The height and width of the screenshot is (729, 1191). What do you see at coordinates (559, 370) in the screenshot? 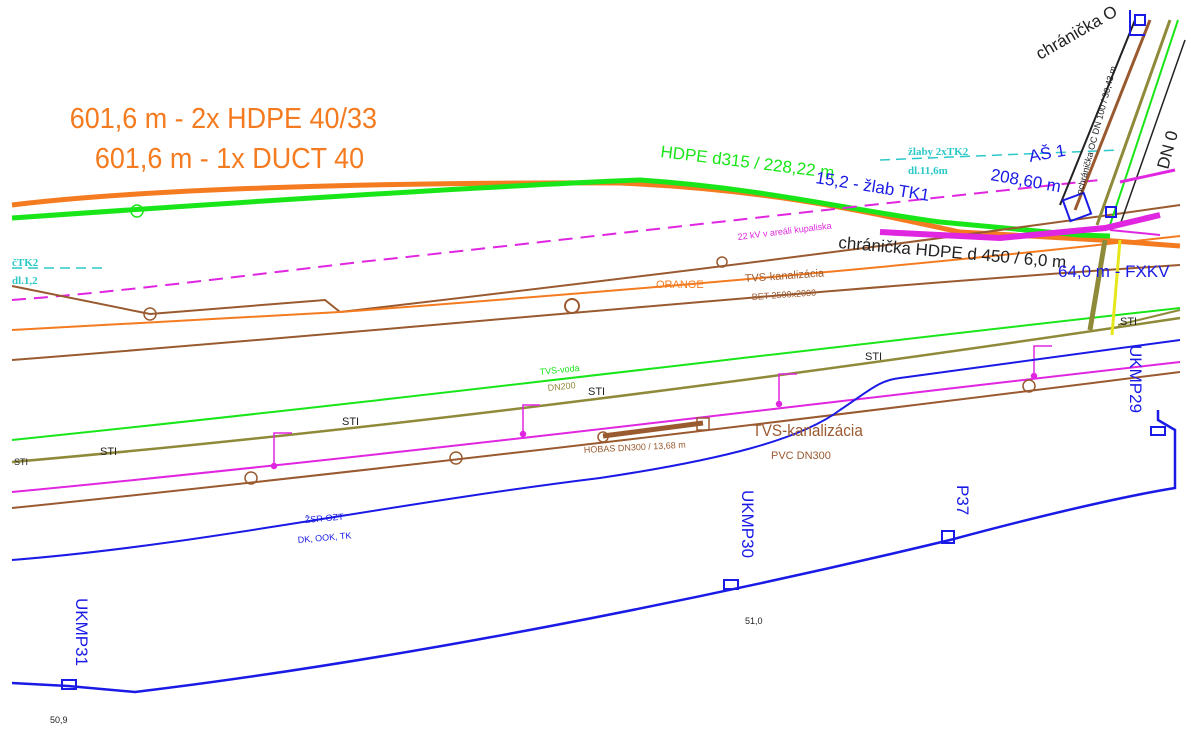
I see `label-tvs-voda: TVS-voda` at bounding box center [559, 370].